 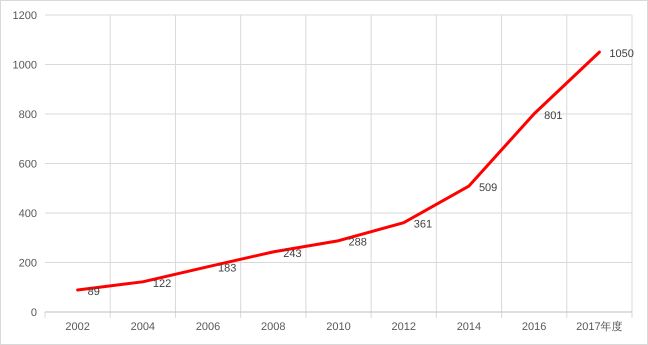 What do you see at coordinates (27, 264) in the screenshot?
I see `y-tick-label: 200` at bounding box center [27, 264].